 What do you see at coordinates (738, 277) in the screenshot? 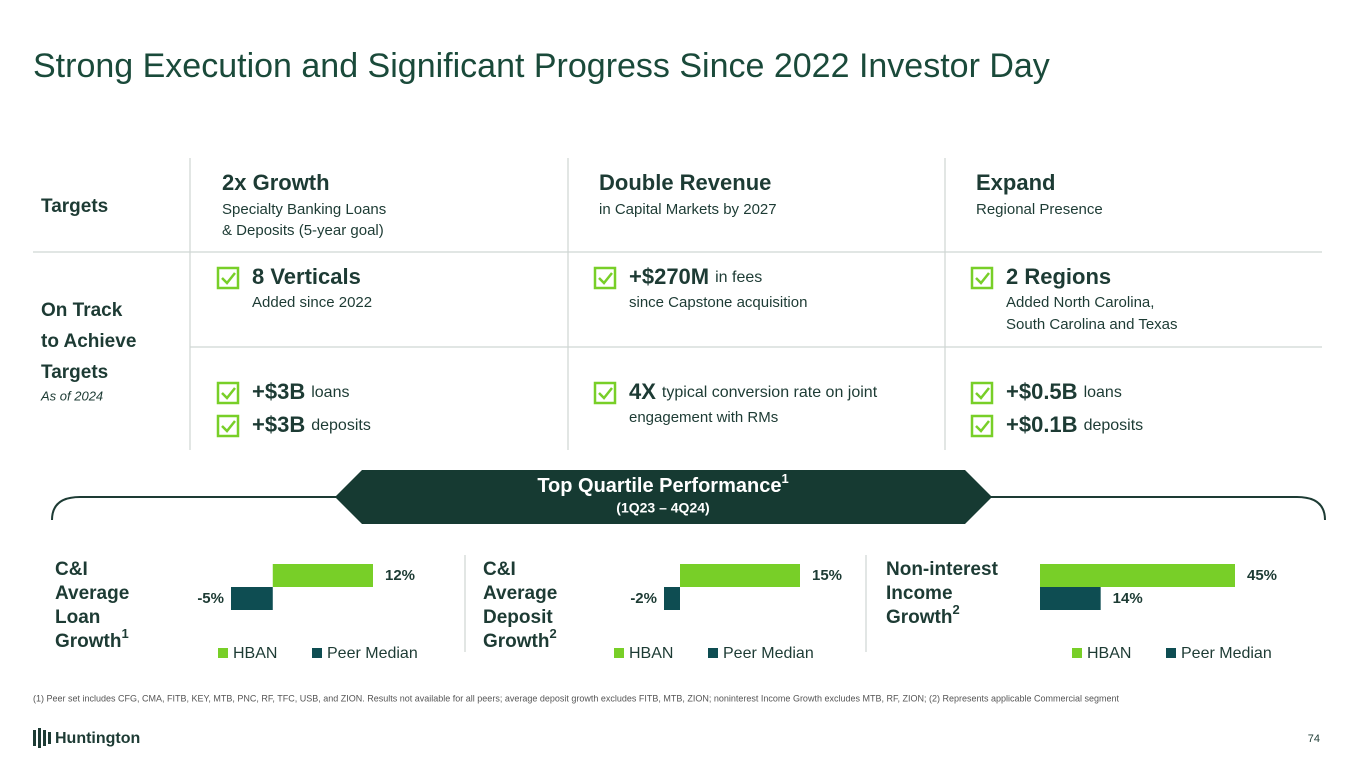
I see `achievement-text: in fees` at bounding box center [738, 277].